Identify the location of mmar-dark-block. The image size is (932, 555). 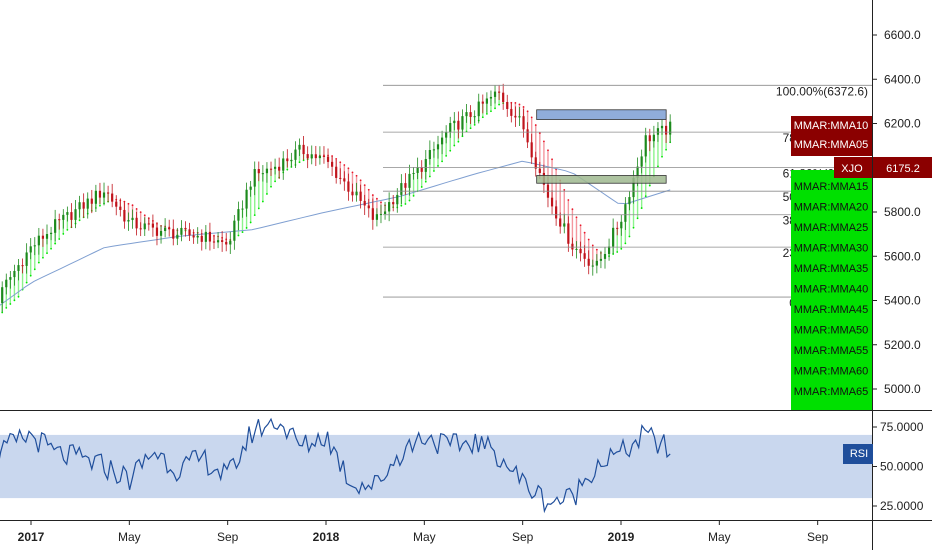
(831, 136).